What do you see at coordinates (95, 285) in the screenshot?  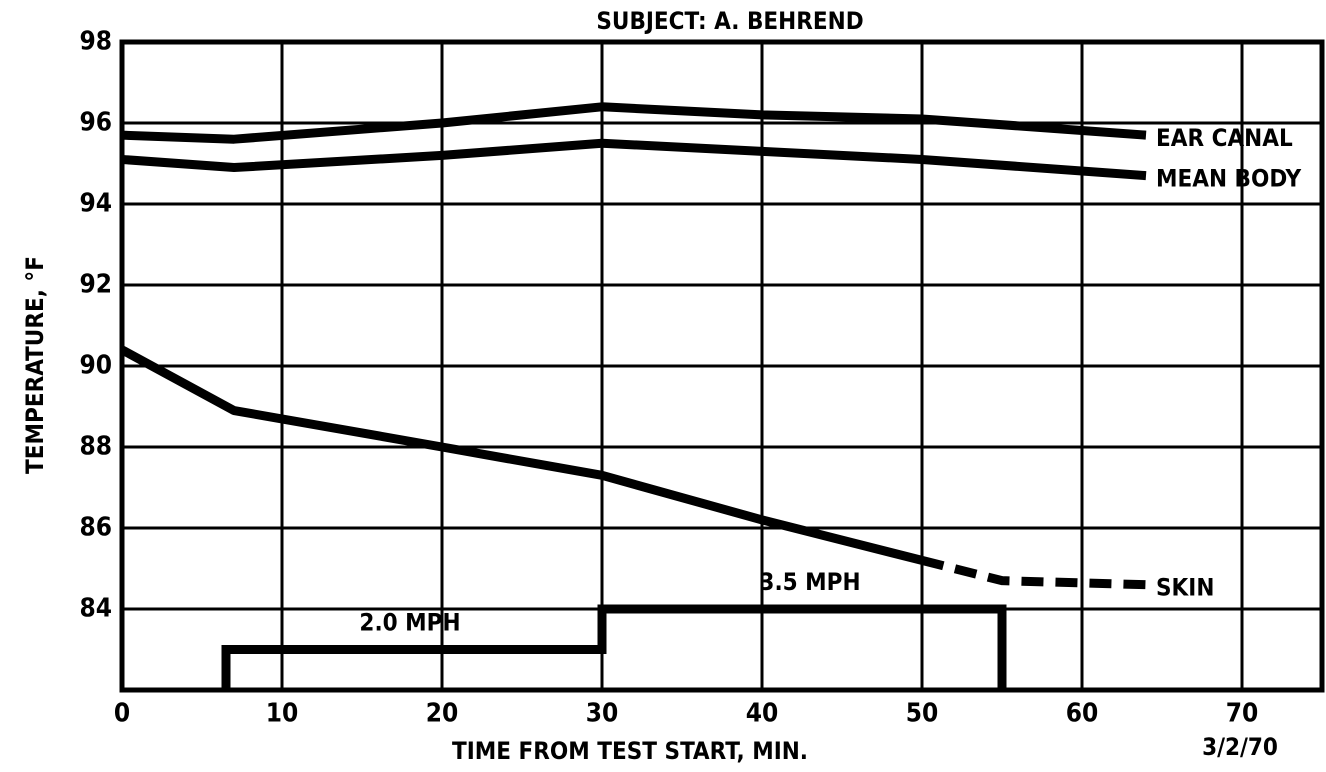 I see `y-tick-label: 92` at bounding box center [95, 285].